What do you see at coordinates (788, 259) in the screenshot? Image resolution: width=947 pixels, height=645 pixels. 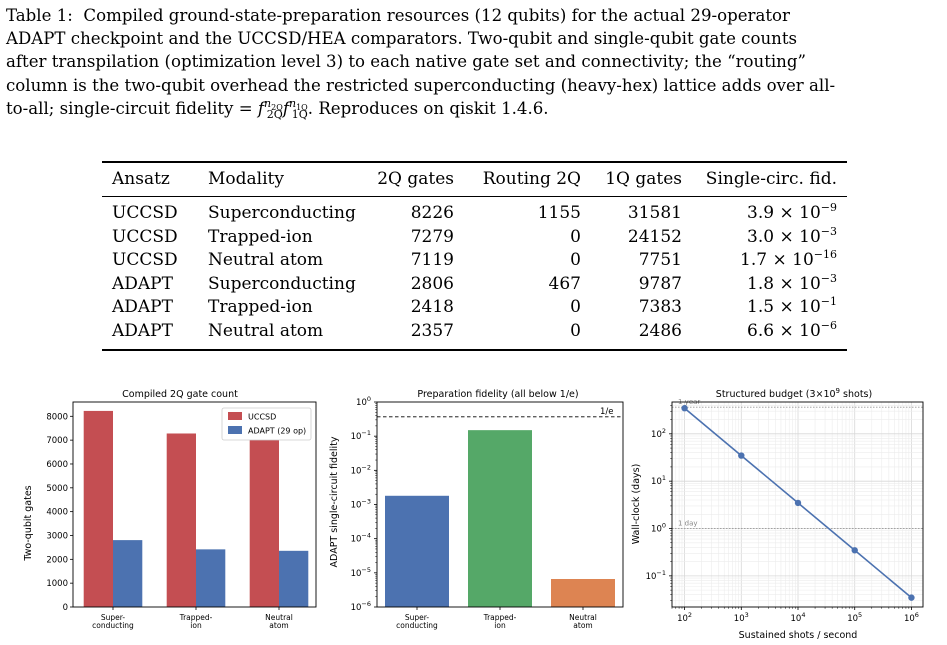 I see `cell-fidelity: 1.7 × 10⁻¹⁶` at bounding box center [788, 259].